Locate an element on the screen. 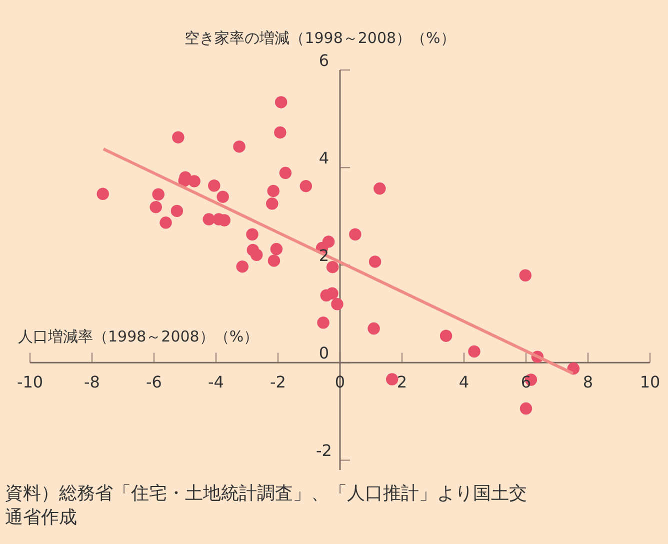 This screenshot has width=668, height=544. y-tick-label: 4 is located at coordinates (324, 158).